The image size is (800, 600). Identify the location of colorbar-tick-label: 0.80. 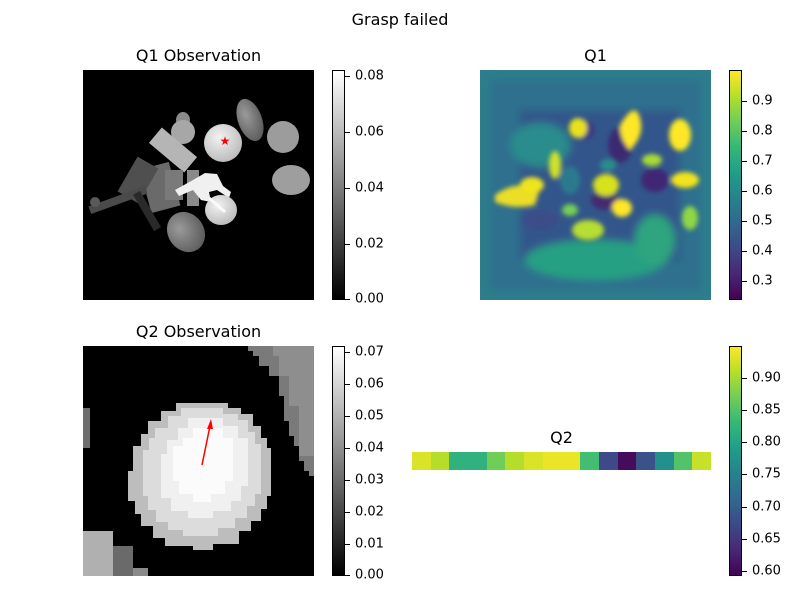
(766, 442).